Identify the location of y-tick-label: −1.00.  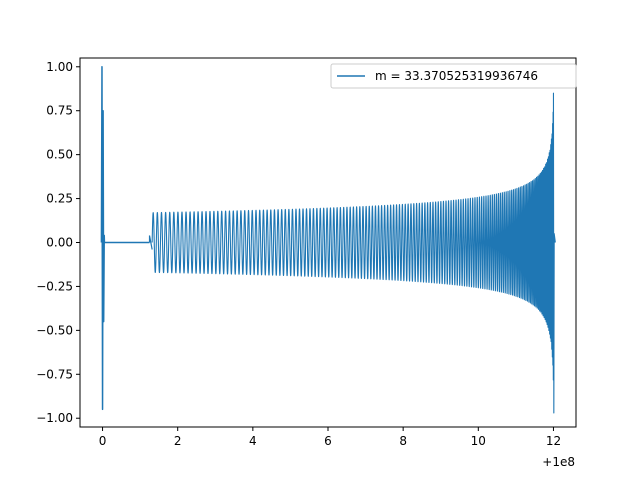
(54, 418).